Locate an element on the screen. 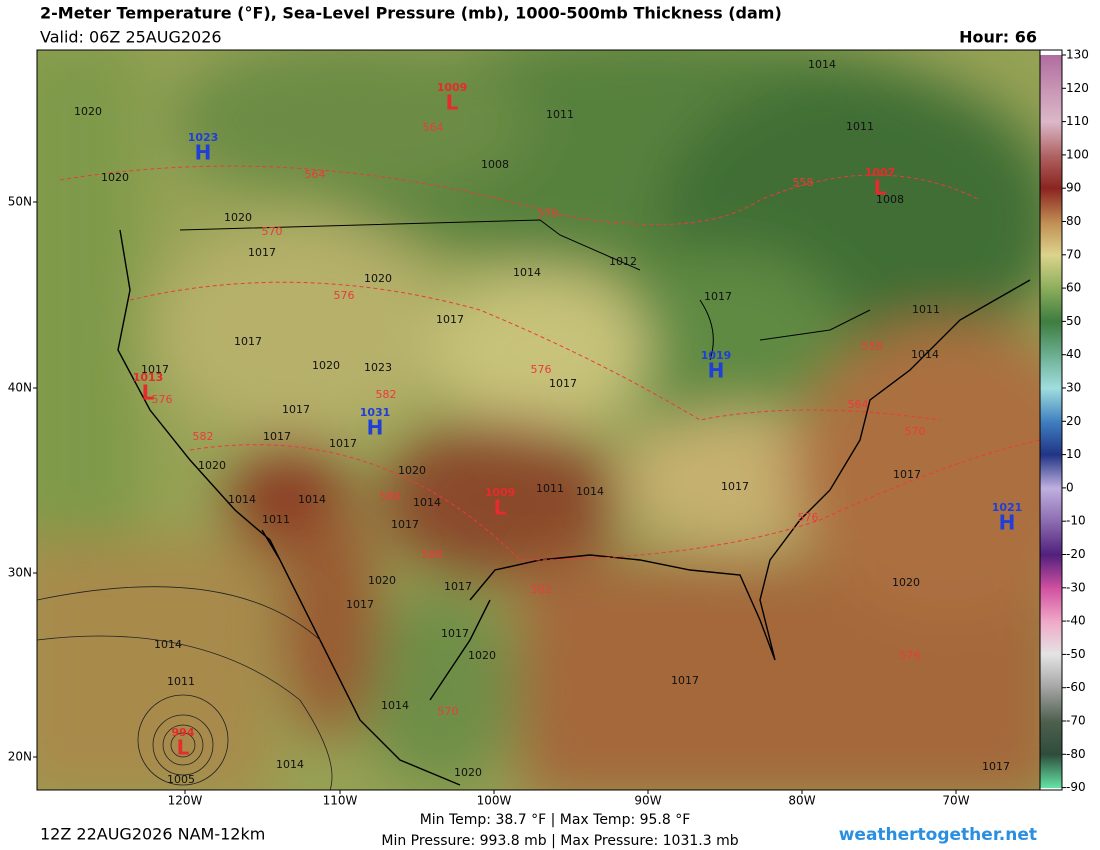 Image resolution: width=1100 pixels, height=850 pixels. thickness-label: 558 is located at coordinates (872, 346).